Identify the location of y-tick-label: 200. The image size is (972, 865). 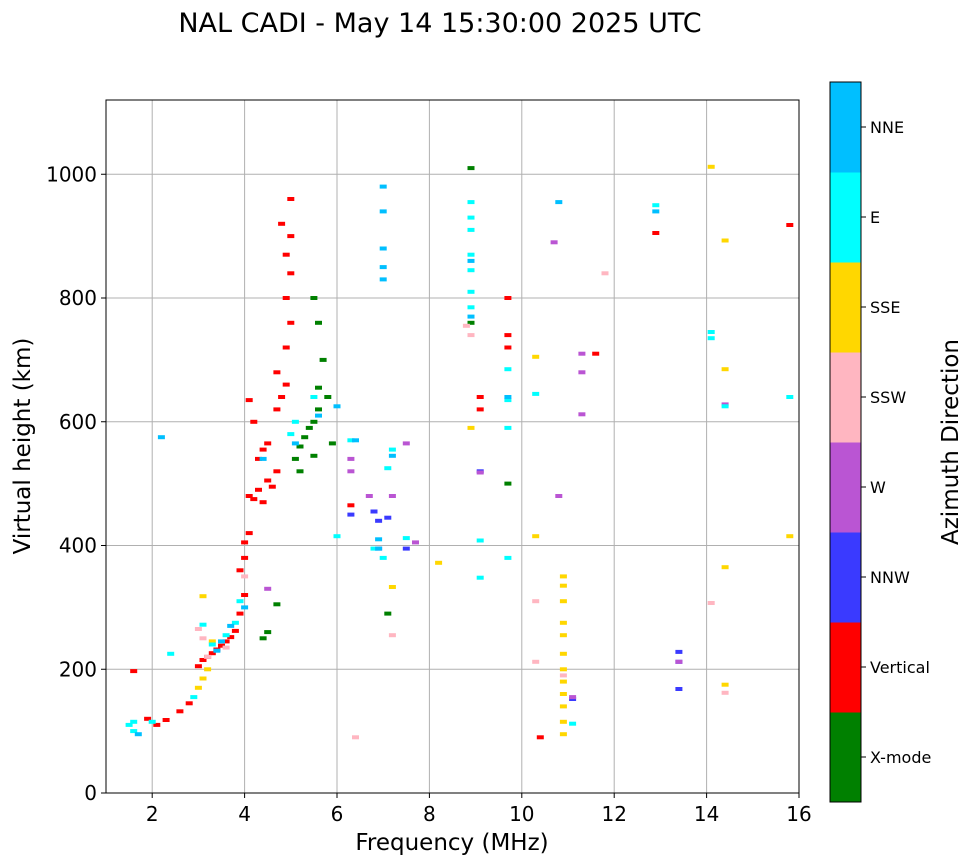
(78, 669).